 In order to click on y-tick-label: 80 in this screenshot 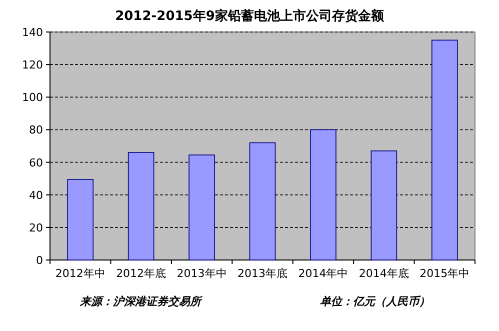, I will do `click(36, 130)`.